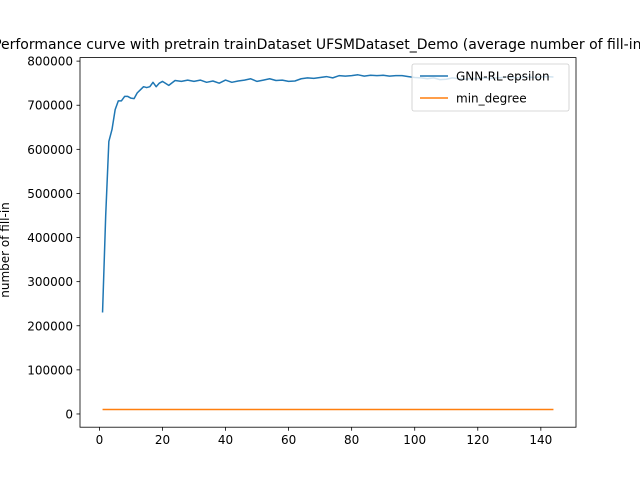  What do you see at coordinates (50, 62) in the screenshot?
I see `y-tick-label-8: 800000` at bounding box center [50, 62].